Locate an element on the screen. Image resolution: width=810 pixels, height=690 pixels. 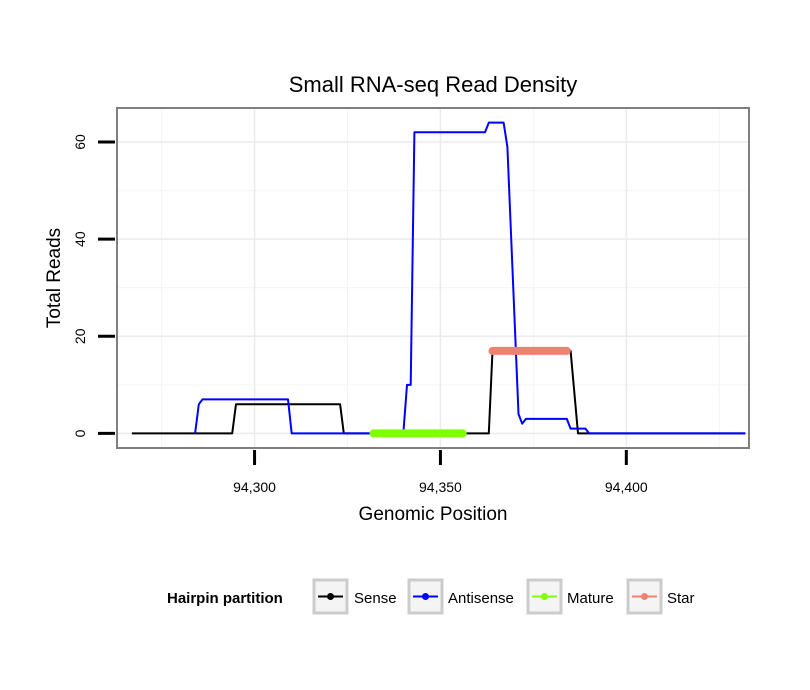
series-line-sense is located at coordinates (438, 392).